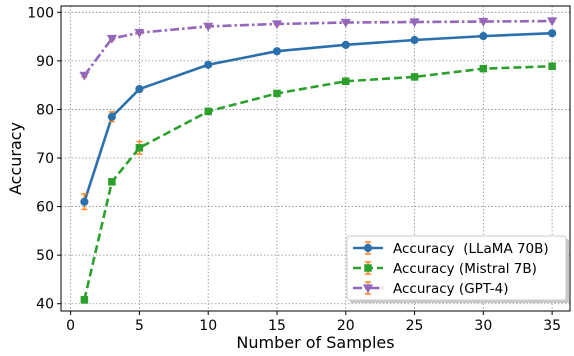 The width and height of the screenshot is (574, 356). Describe the element at coordinates (45, 159) in the screenshot. I see `y-tick-label: 70` at that location.